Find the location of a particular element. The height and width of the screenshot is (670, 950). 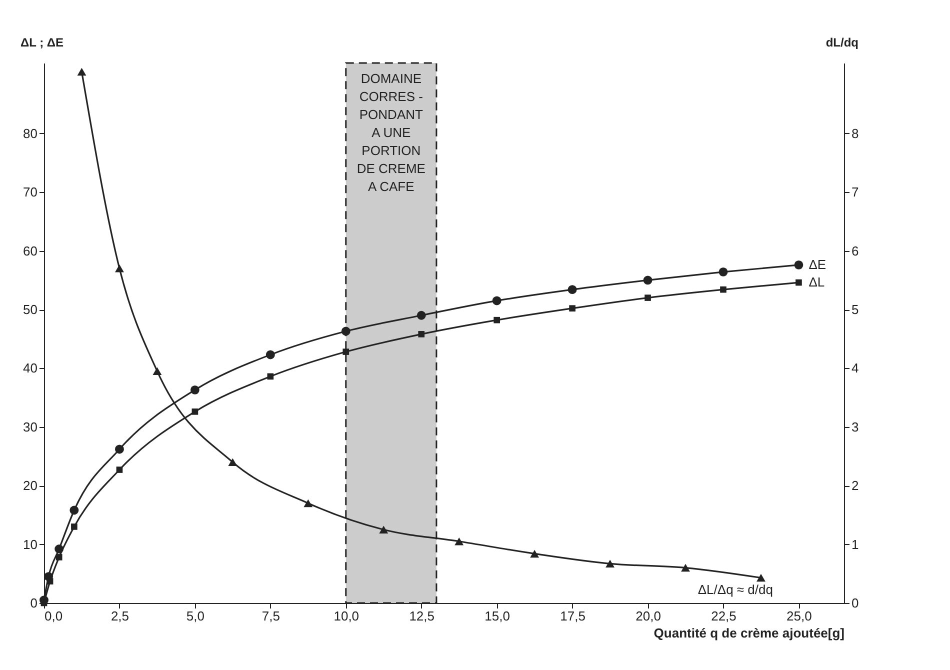

y2-tick-label: 0 is located at coordinates (855, 603).